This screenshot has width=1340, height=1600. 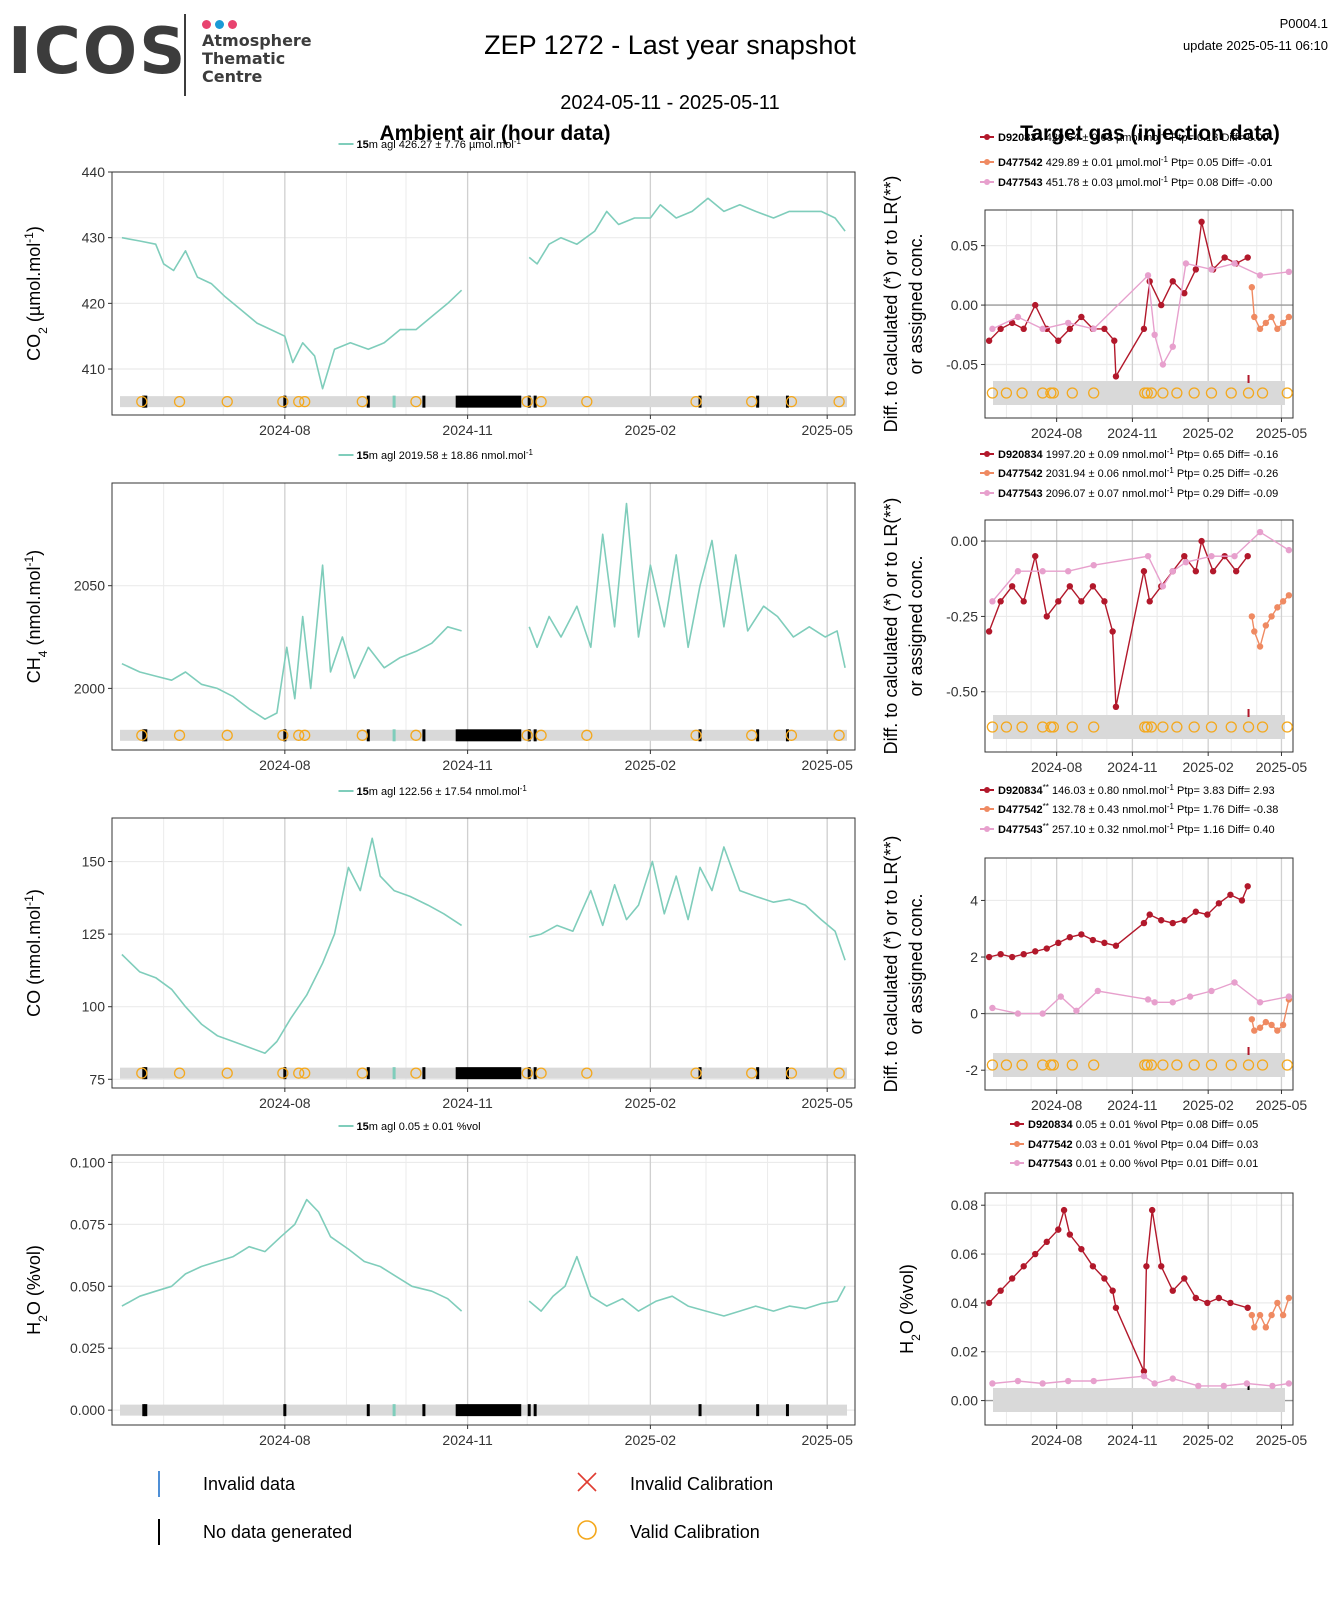 What do you see at coordinates (257, 40) in the screenshot?
I see `logo-line: Atmosphere` at bounding box center [257, 40].